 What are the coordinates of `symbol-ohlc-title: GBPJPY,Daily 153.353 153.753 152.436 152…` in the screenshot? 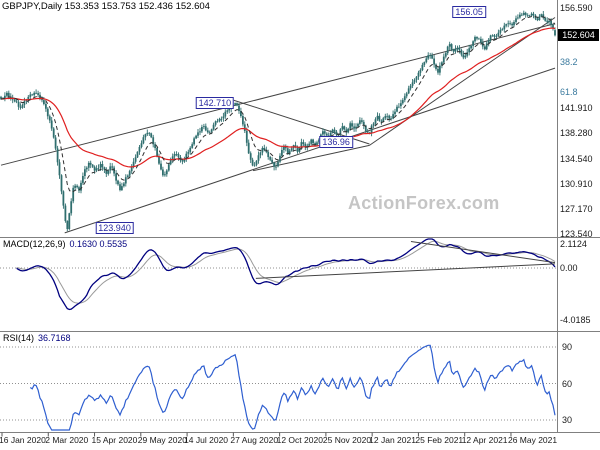 It's located at (106, 6).